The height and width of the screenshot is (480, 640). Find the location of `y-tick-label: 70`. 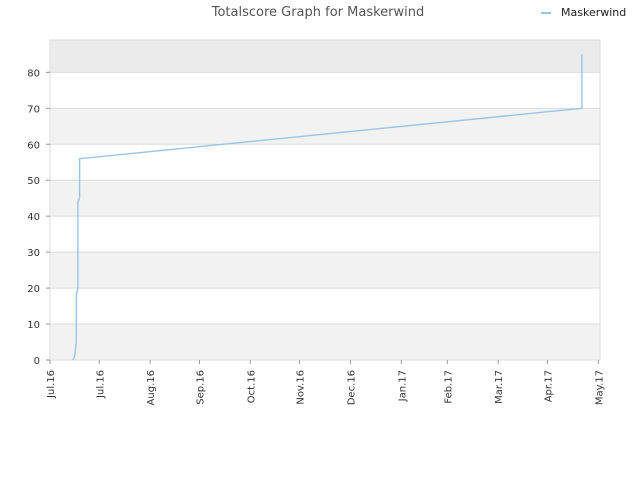

y-tick-label: 70 is located at coordinates (33, 109).